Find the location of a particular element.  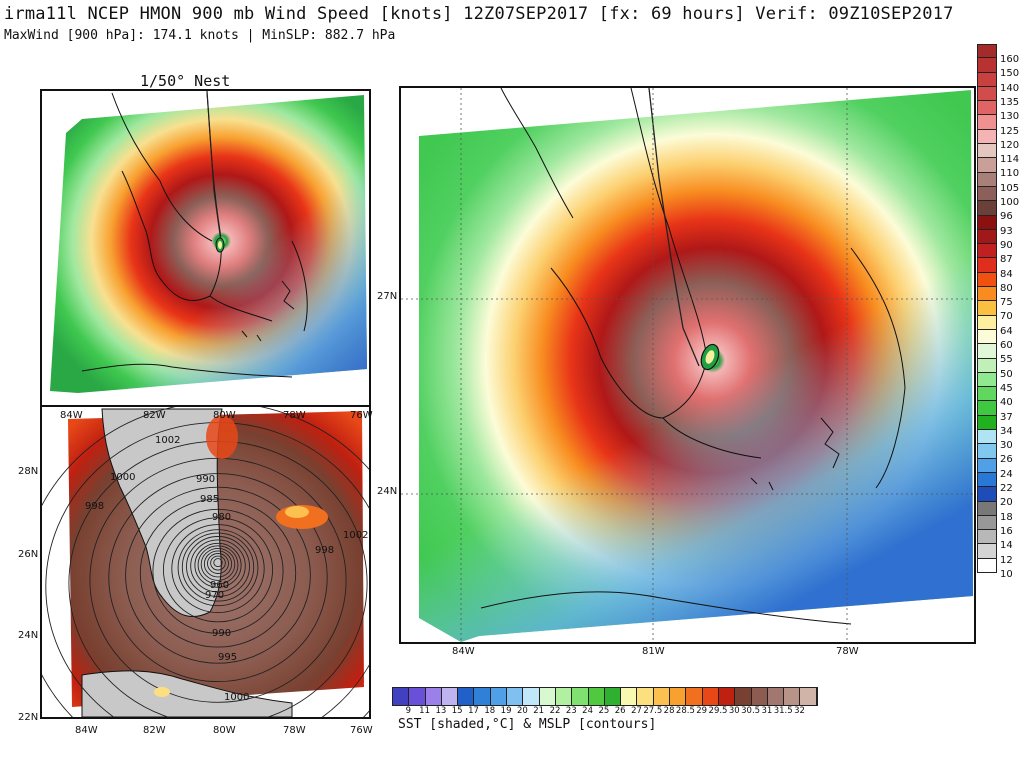

wind-colorbar-label: 22 is located at coordinates (1006, 488).